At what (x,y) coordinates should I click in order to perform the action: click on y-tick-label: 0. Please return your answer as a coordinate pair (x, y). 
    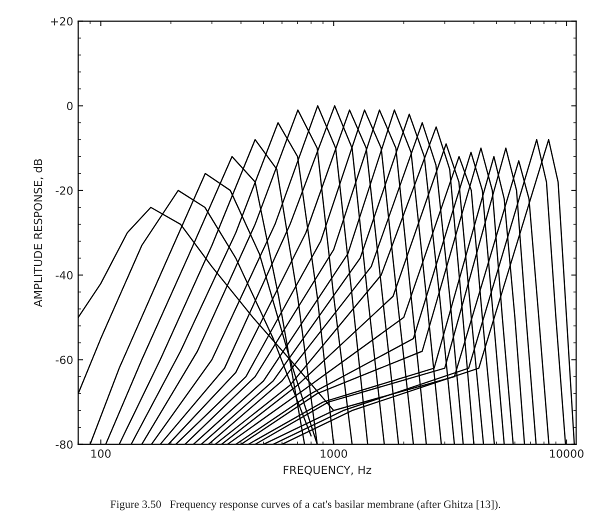
    Looking at the image, I should click on (70, 106).